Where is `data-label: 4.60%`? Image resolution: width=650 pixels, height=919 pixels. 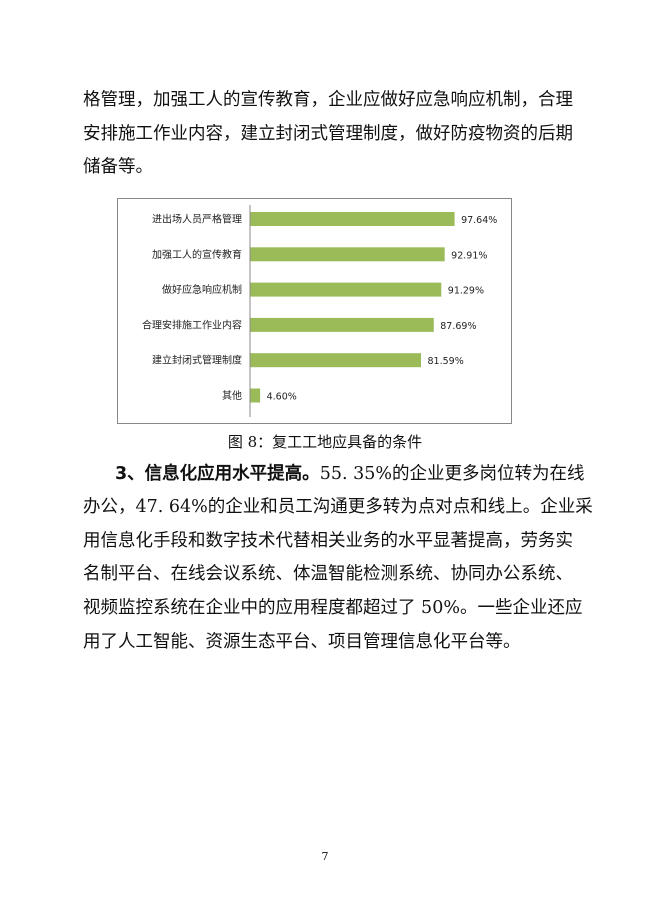 data-label: 4.60% is located at coordinates (282, 397).